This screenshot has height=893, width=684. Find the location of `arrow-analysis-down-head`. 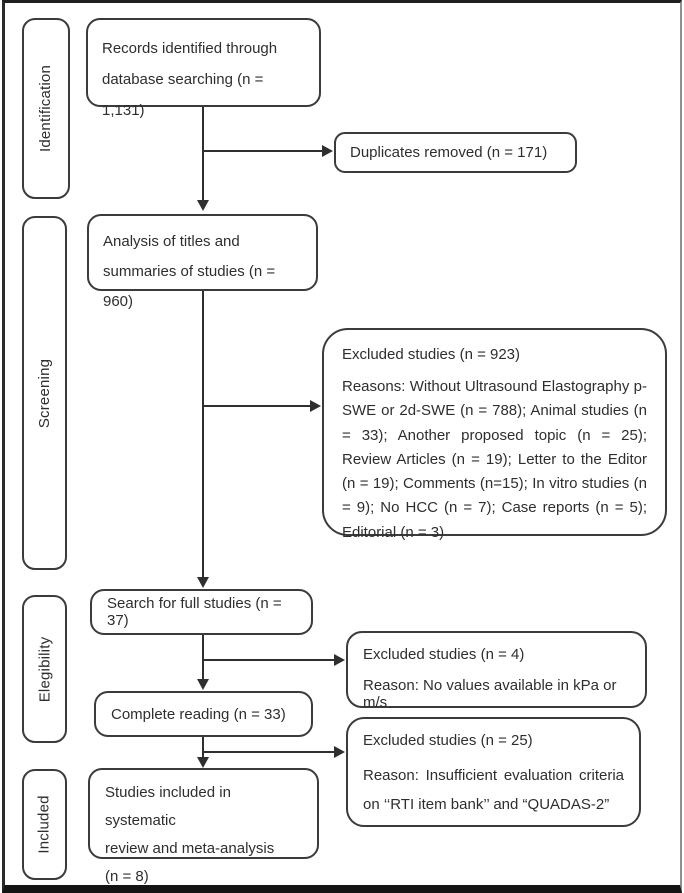

arrow-analysis-down-head is located at coordinates (203, 582).